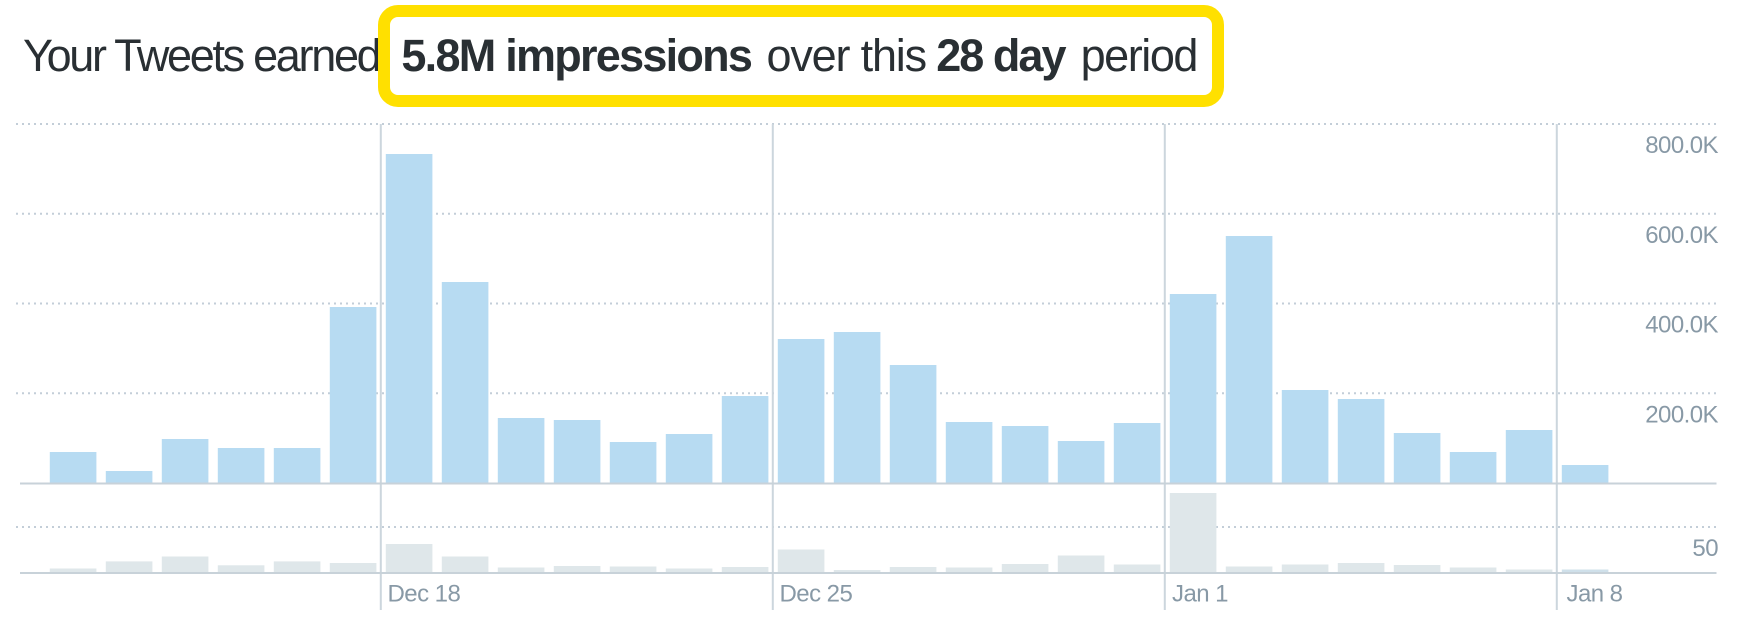 This screenshot has height=625, width=1757. Describe the element at coordinates (424, 594) in the screenshot. I see `svg-text: Dec 18` at that location.